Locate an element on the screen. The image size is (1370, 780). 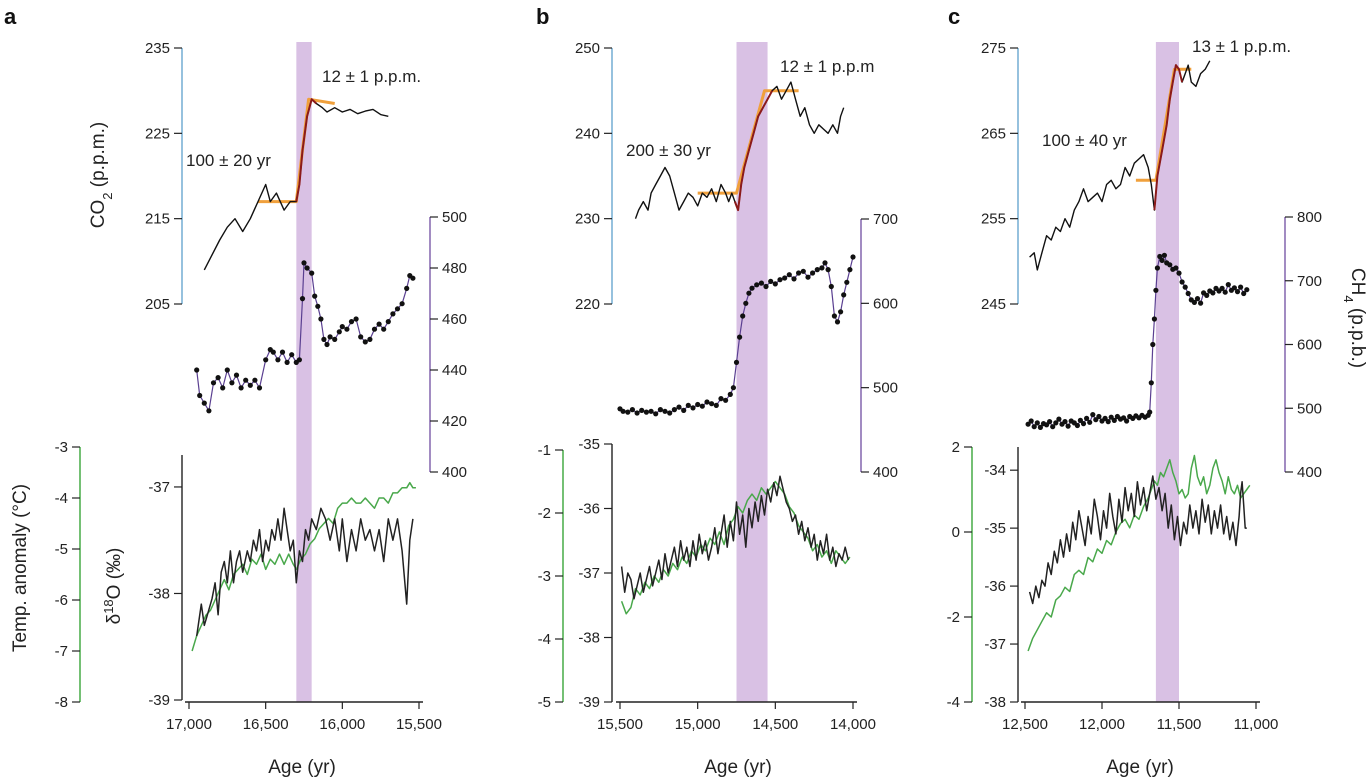
panel-b-co2-tick-label-1: 230 is located at coordinates (587, 219).